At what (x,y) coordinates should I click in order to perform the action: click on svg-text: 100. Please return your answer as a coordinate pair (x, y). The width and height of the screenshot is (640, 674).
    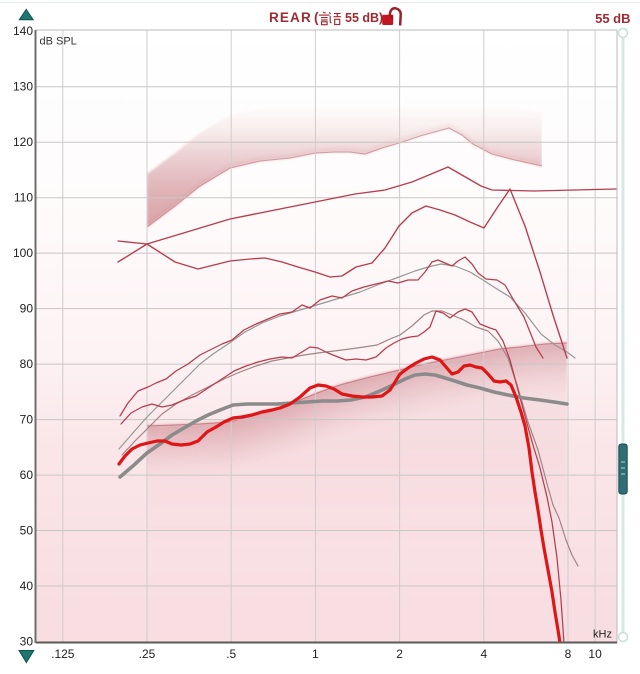
    Looking at the image, I should click on (23, 253).